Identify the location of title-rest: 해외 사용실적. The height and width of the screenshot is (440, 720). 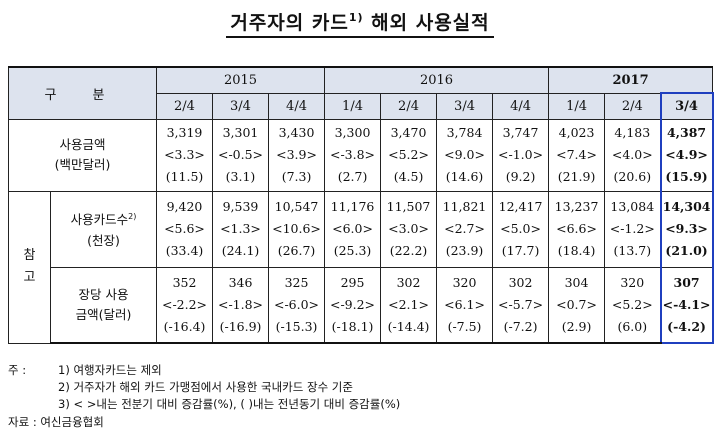
(426, 23).